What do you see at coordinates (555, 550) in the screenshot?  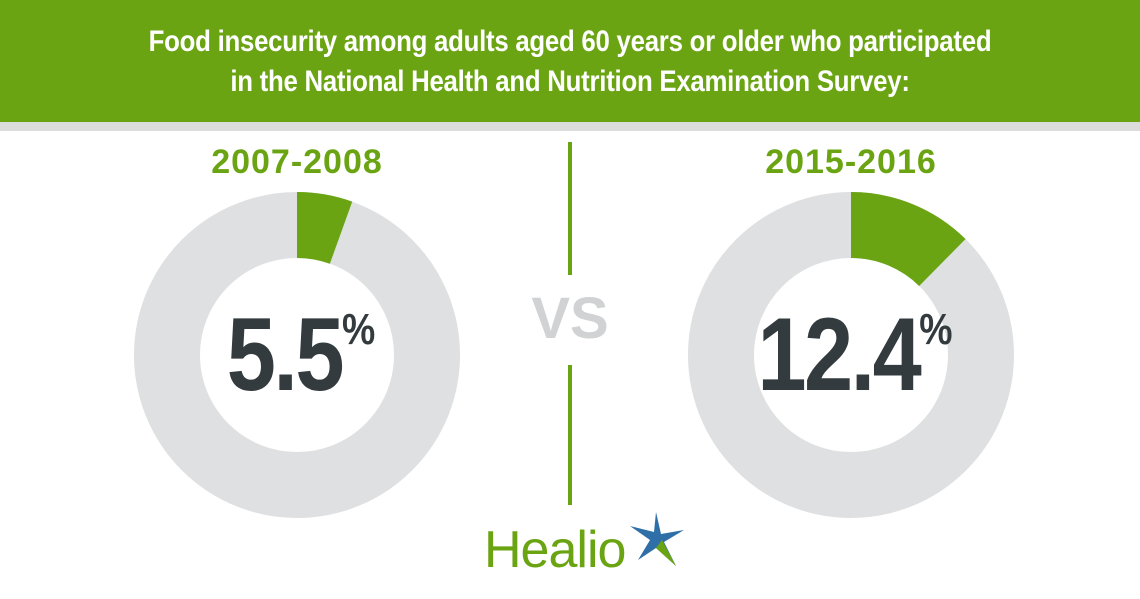 I see `logo-text: Healio` at bounding box center [555, 550].